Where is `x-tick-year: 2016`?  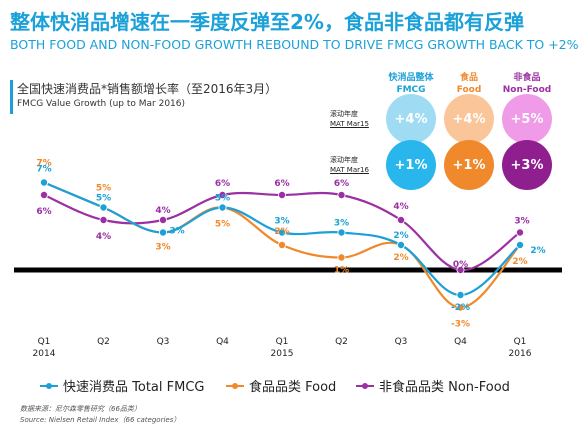 x-tick-year: 2016 is located at coordinates (520, 354).